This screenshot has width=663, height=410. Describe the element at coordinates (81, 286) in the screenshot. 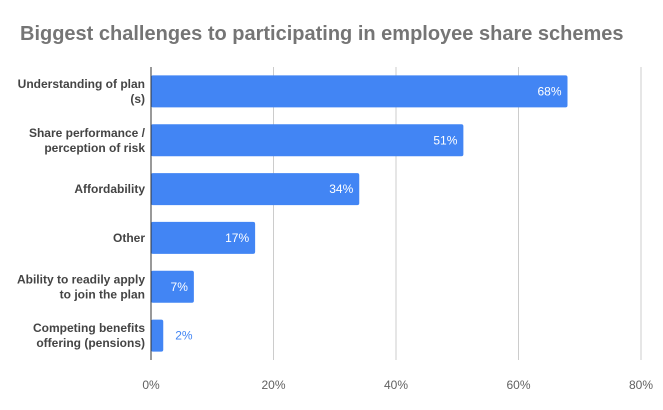

I see `category-label: Ability to readily apply to join the plan` at that location.